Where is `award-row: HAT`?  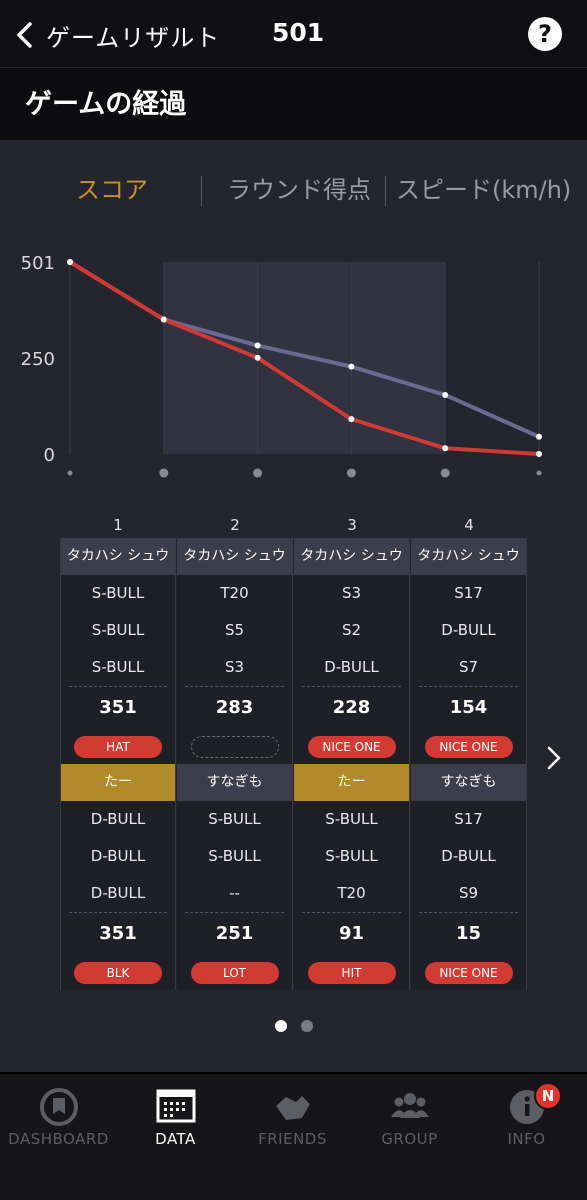
award-row: HAT is located at coordinates (118, 746).